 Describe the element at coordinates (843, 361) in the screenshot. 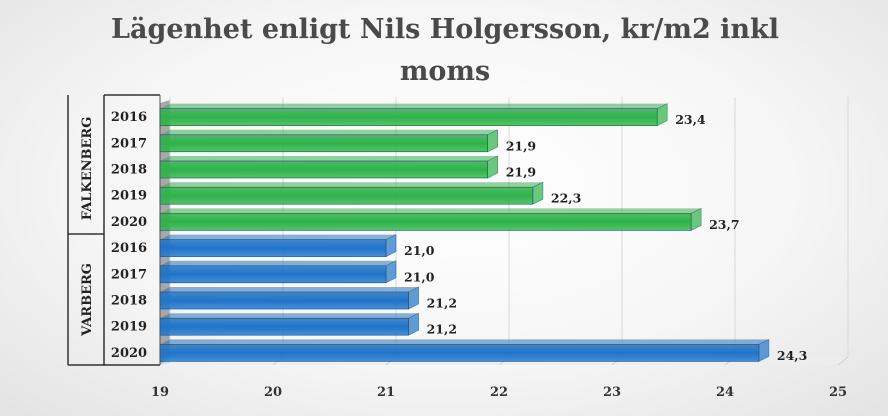

I see `gridline-floor` at that location.